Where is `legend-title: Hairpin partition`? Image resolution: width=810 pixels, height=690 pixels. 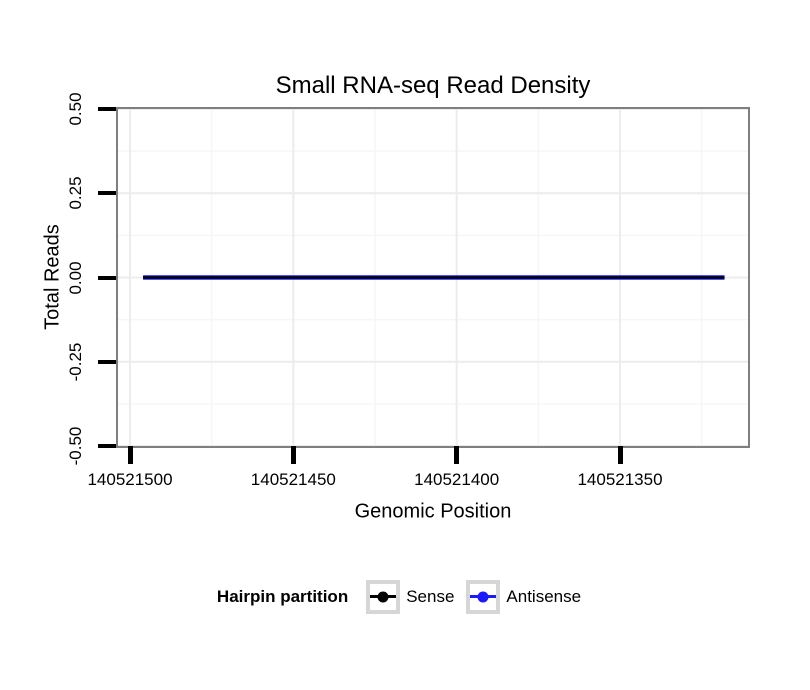 legend-title: Hairpin partition is located at coordinates (282, 596).